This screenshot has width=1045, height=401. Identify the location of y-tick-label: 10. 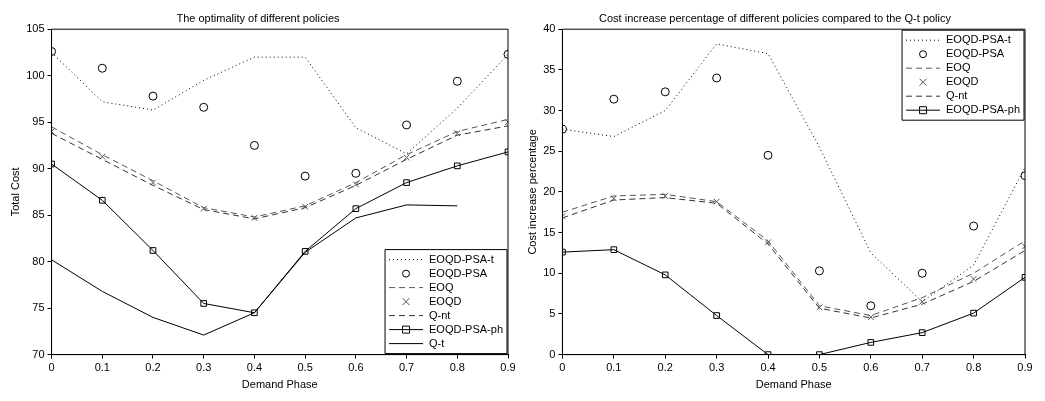
(549, 272).